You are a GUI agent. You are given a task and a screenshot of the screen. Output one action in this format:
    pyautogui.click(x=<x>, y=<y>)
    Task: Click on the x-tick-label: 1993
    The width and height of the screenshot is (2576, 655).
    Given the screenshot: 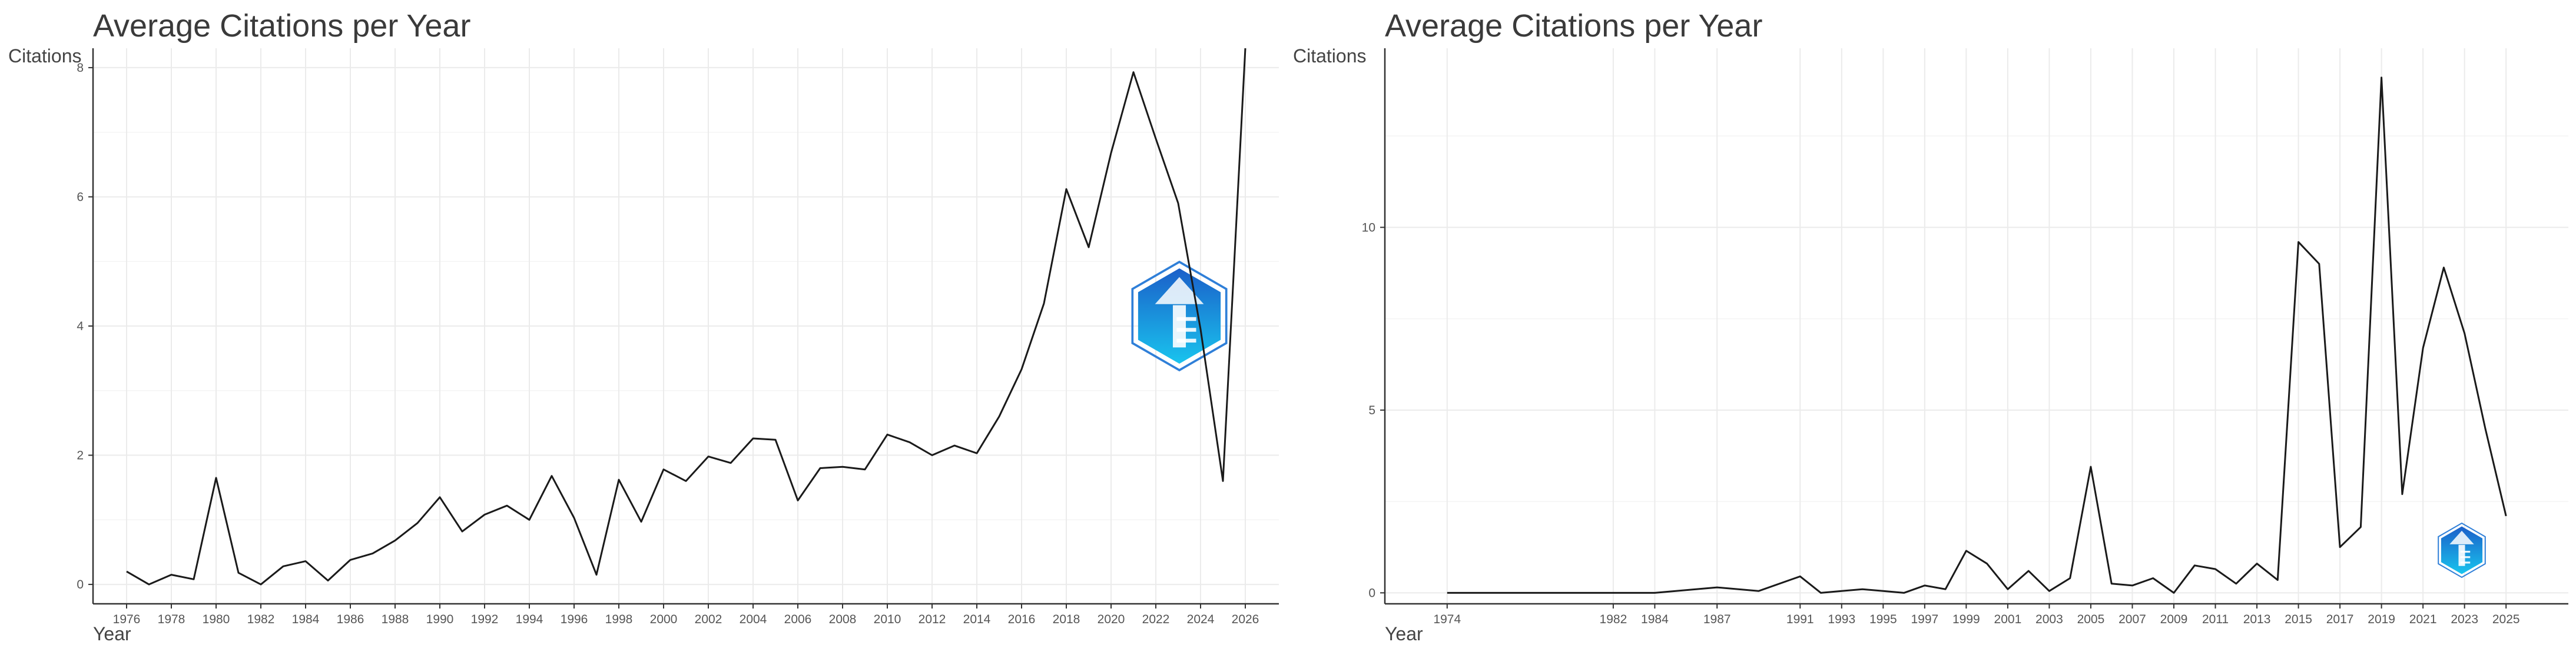 What is the action you would take?
    pyautogui.click(x=1841, y=619)
    